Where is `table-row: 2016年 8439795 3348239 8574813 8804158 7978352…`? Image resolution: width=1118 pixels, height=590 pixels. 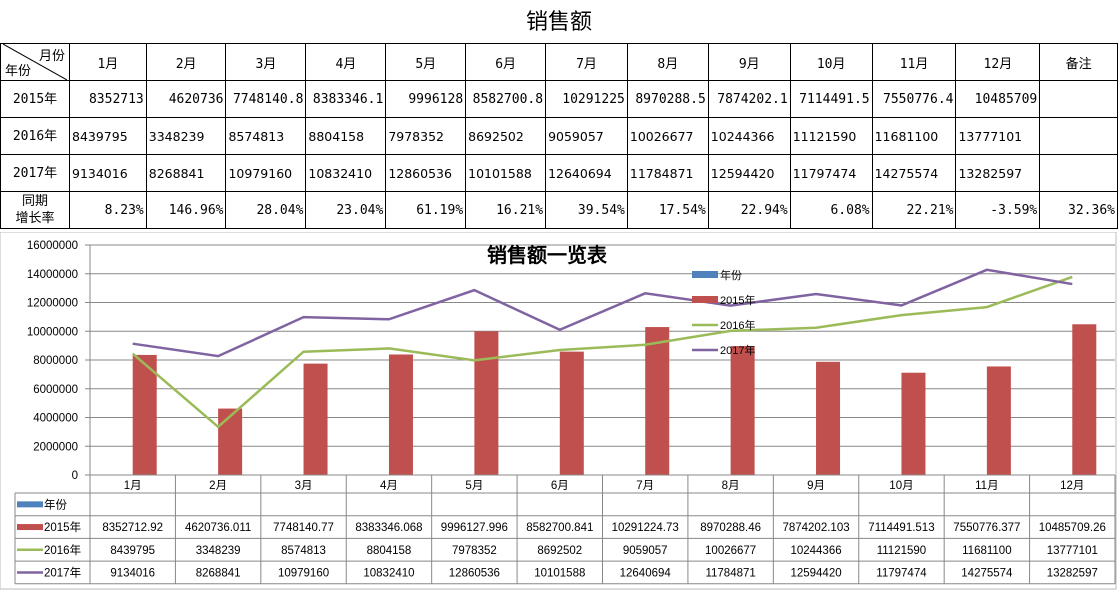 table-row: 2016年 8439795 3348239 8574813 8804158 7978352… is located at coordinates (559, 136).